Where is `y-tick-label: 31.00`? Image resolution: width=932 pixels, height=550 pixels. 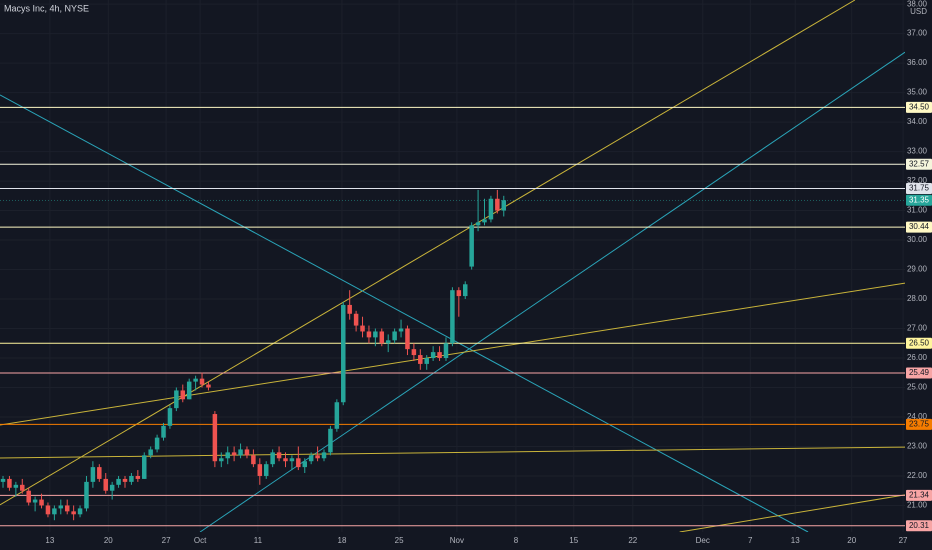
y-tick-label: 31.00 is located at coordinates (917, 210).